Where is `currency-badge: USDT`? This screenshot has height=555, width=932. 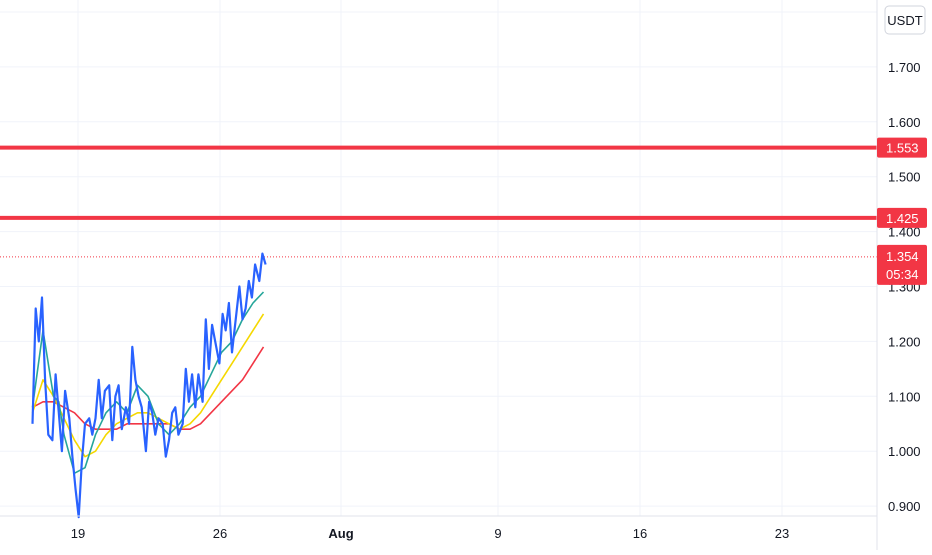
currency-badge: USDT is located at coordinates (905, 20).